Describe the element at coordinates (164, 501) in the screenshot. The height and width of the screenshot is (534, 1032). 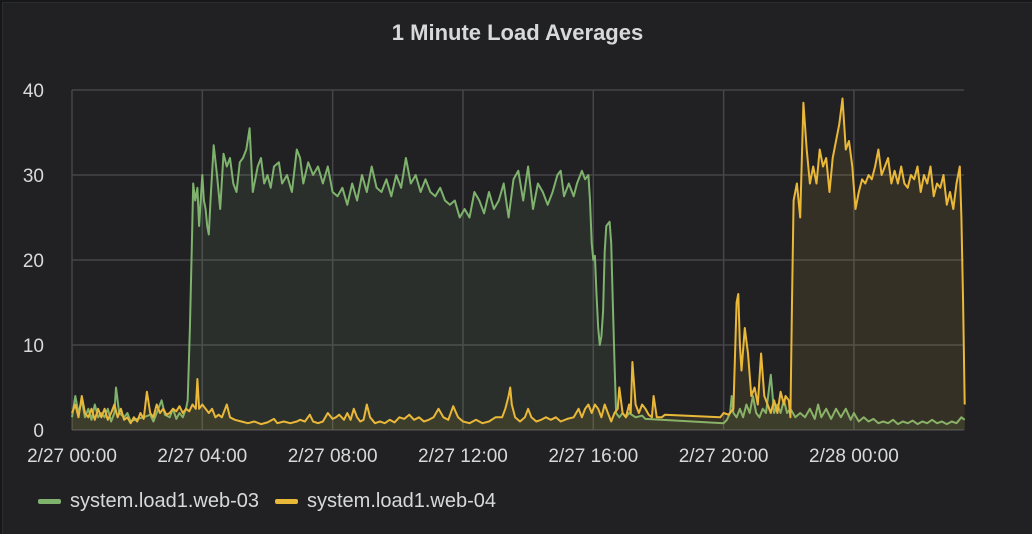
I see `legend-label: system.load1.web-03` at that location.